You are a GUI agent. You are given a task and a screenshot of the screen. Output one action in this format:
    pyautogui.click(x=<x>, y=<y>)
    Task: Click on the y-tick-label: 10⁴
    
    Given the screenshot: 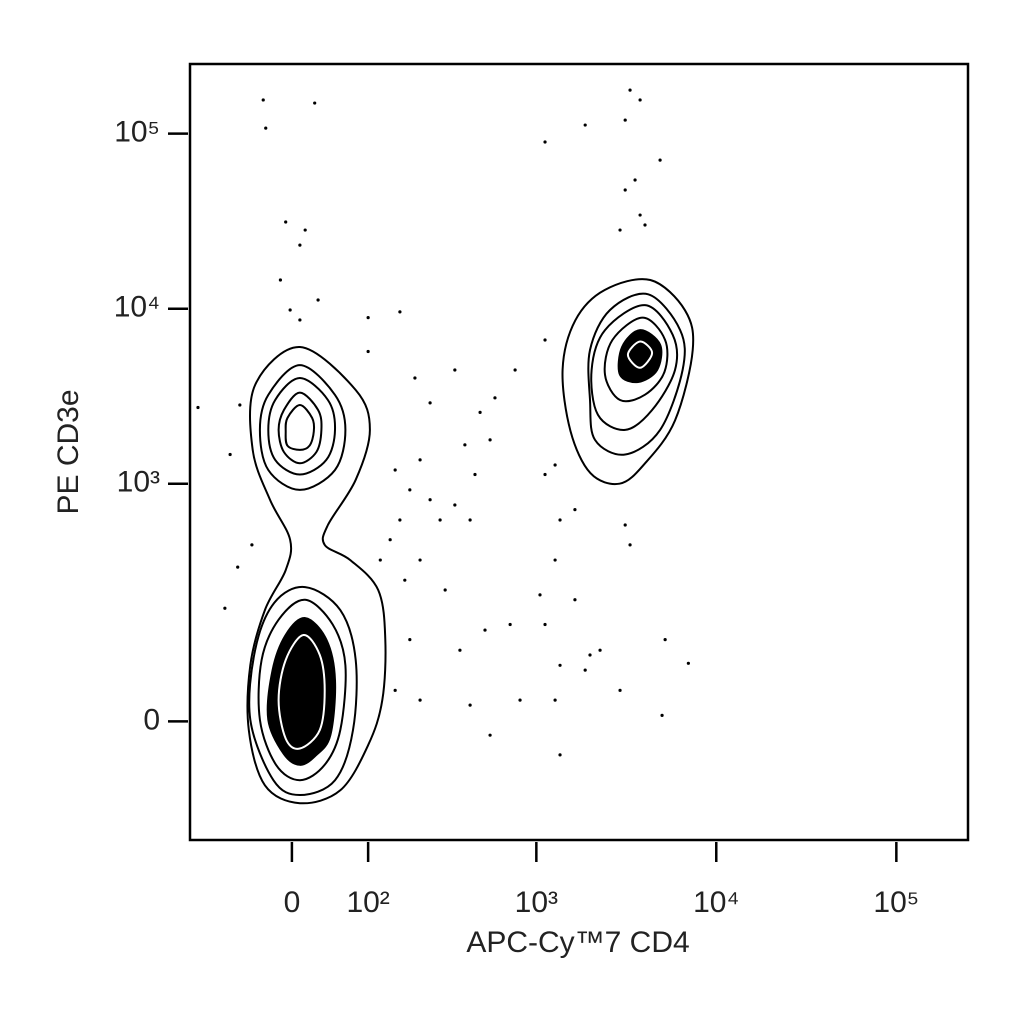 What is the action you would take?
    pyautogui.click(x=137, y=307)
    